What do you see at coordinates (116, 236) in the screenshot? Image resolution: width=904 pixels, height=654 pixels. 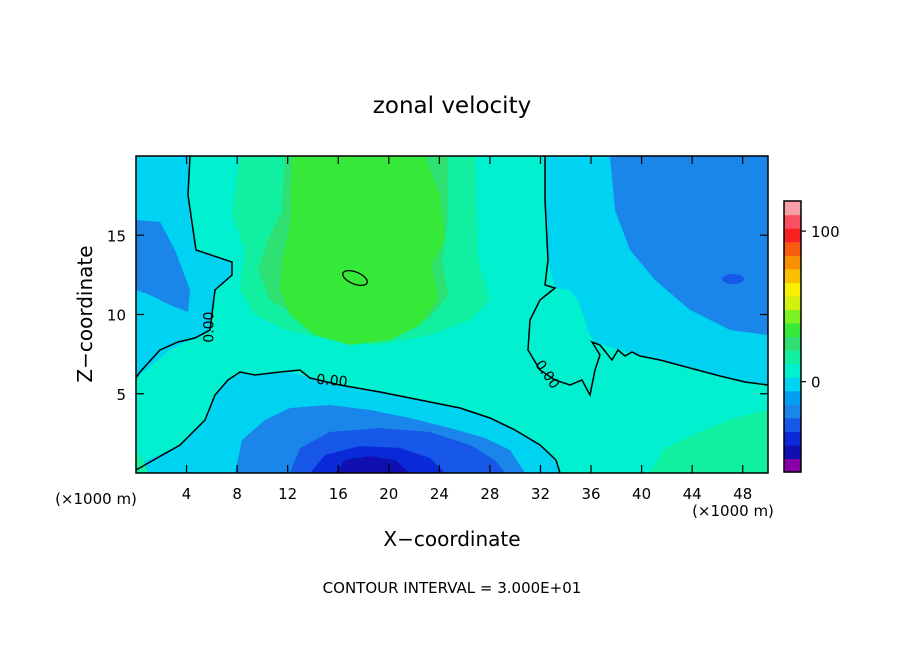 I see `y-tick-label: 15` at bounding box center [116, 236].